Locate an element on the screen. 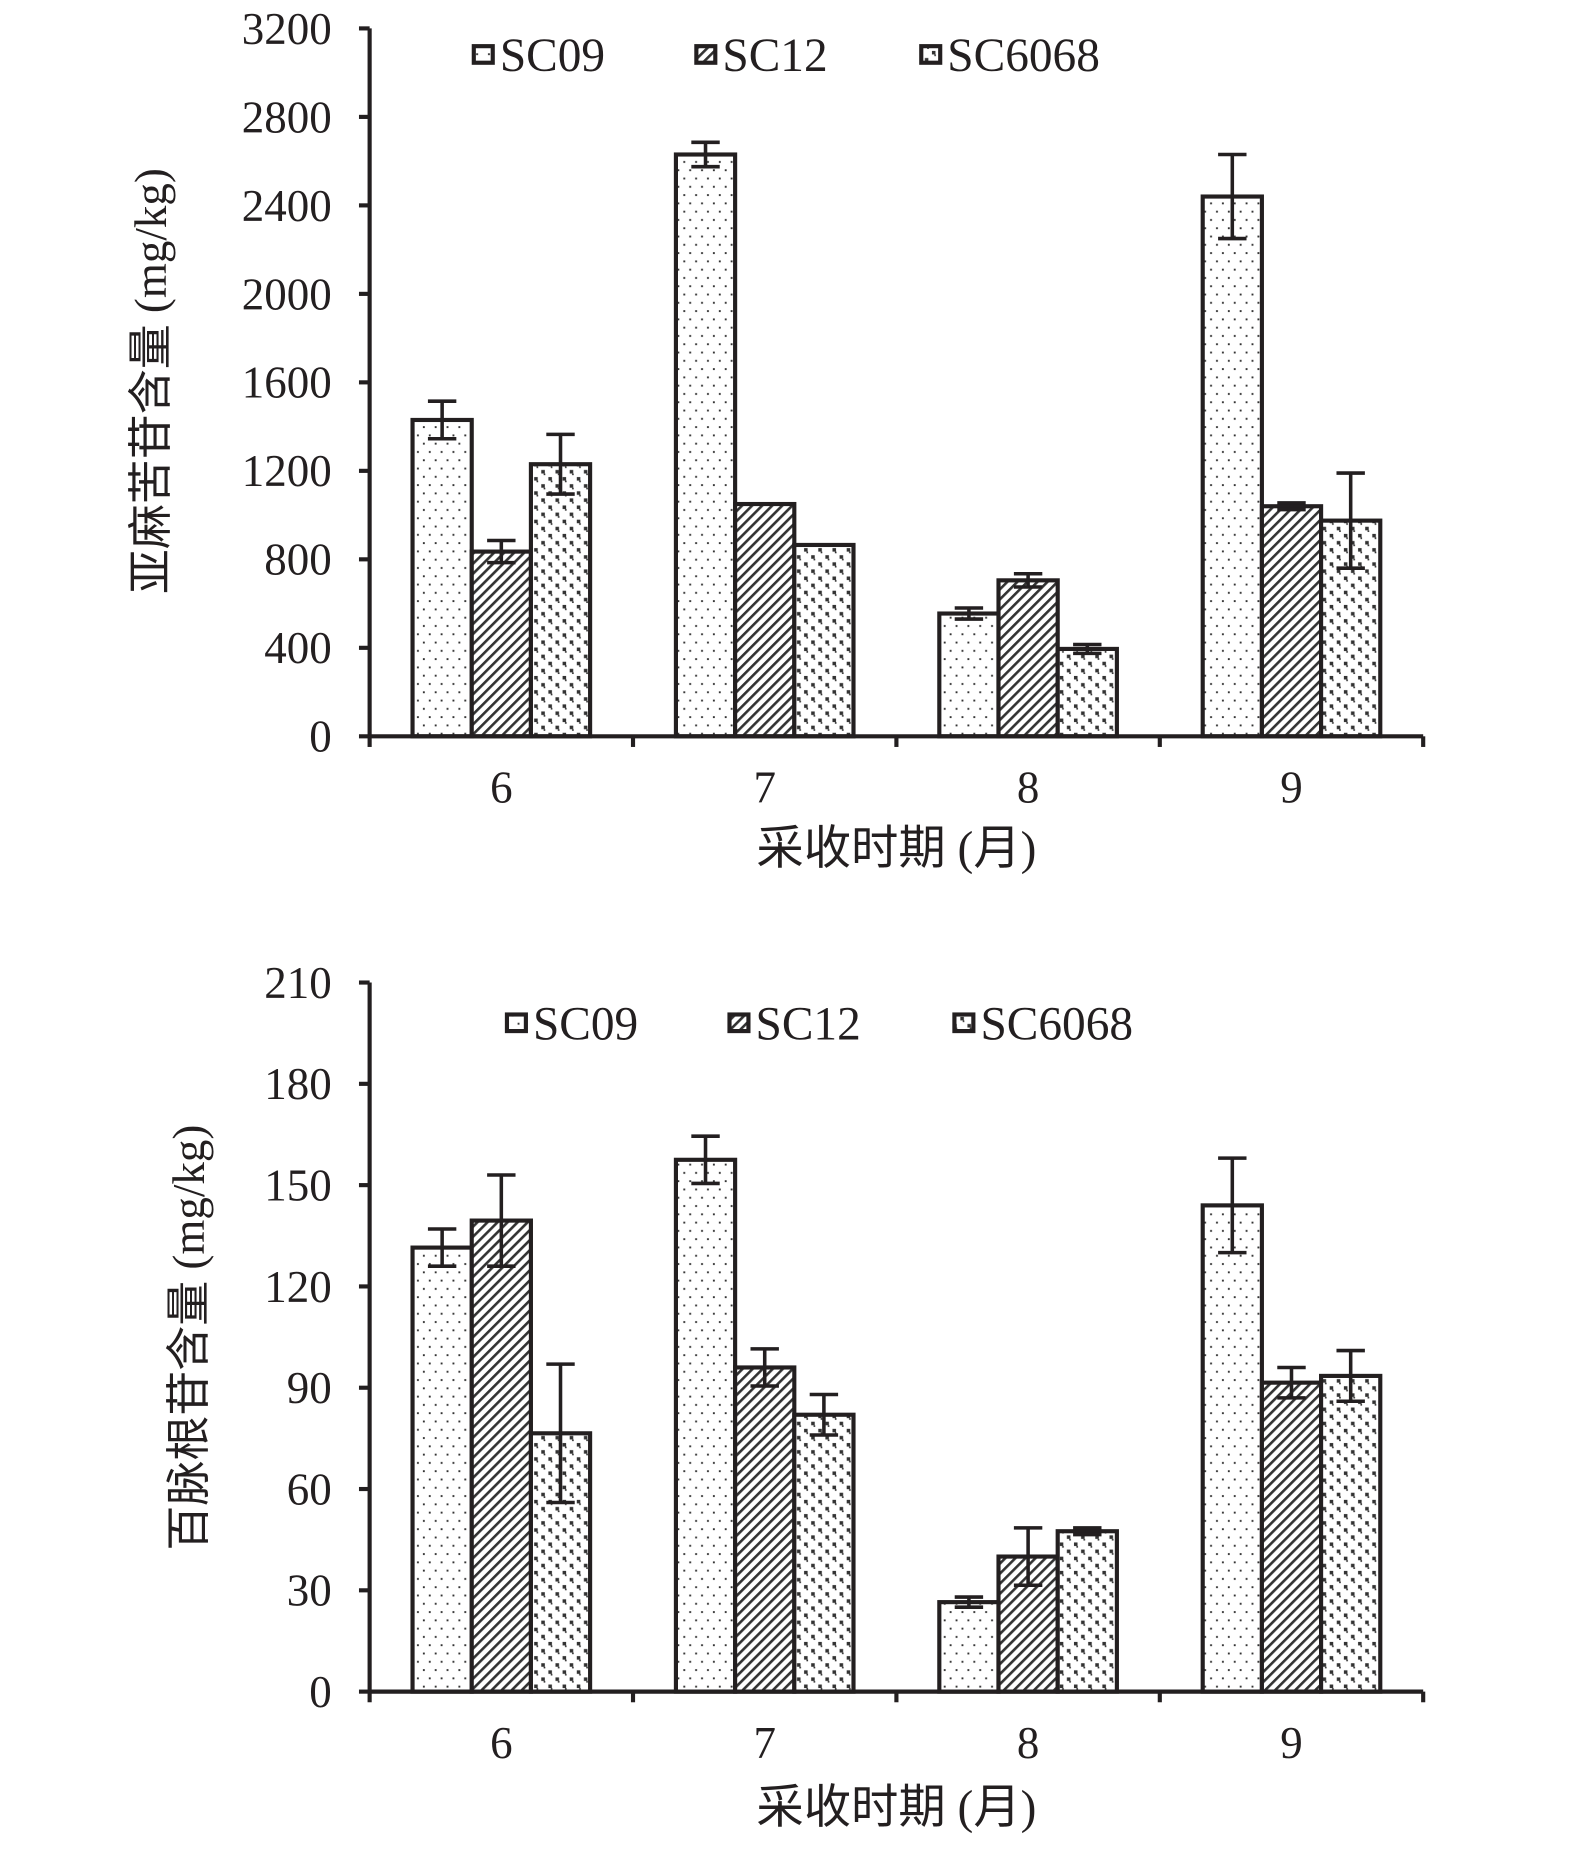 This screenshot has width=1575, height=1868. y-tick-label: 150 is located at coordinates (297, 1186).